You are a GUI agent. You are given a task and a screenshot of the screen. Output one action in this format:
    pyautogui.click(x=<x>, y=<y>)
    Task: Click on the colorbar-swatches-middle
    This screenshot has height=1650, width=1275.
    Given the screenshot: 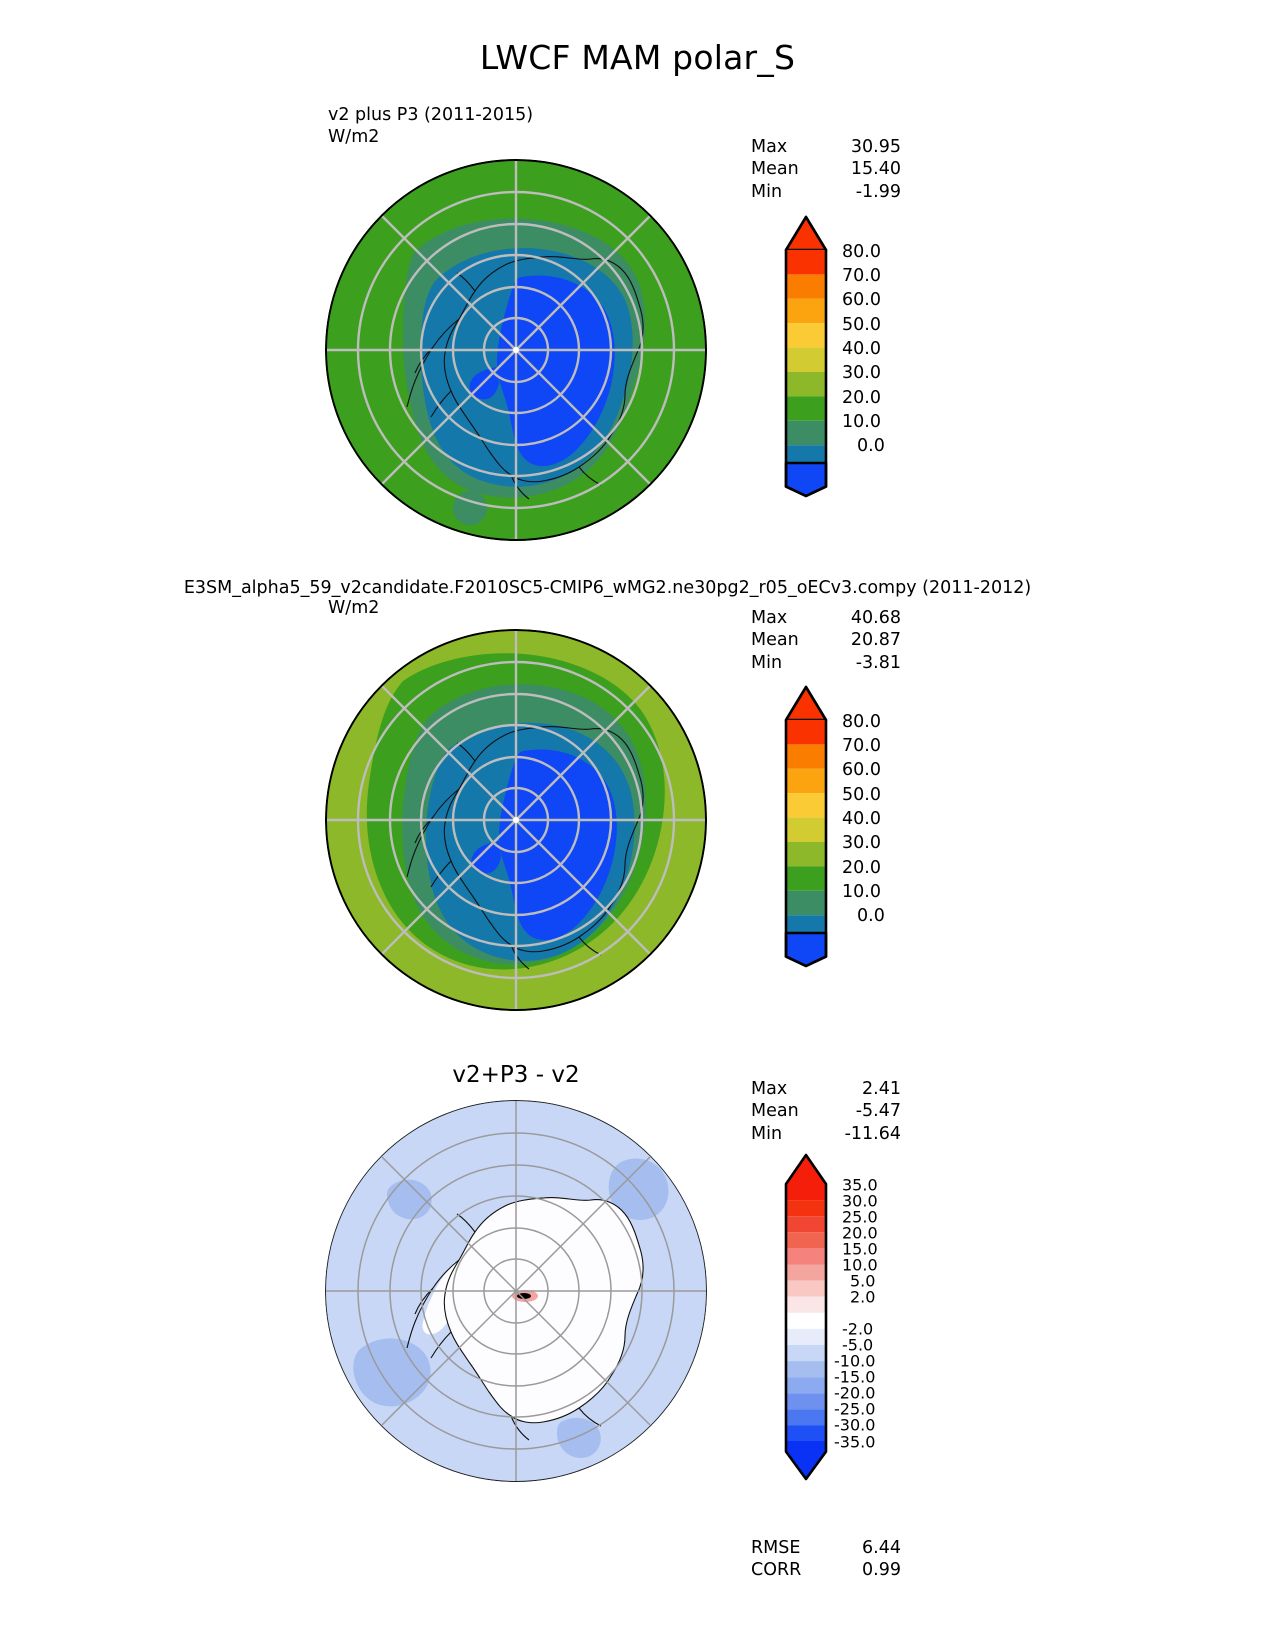 What is the action you would take?
    pyautogui.click(x=806, y=826)
    